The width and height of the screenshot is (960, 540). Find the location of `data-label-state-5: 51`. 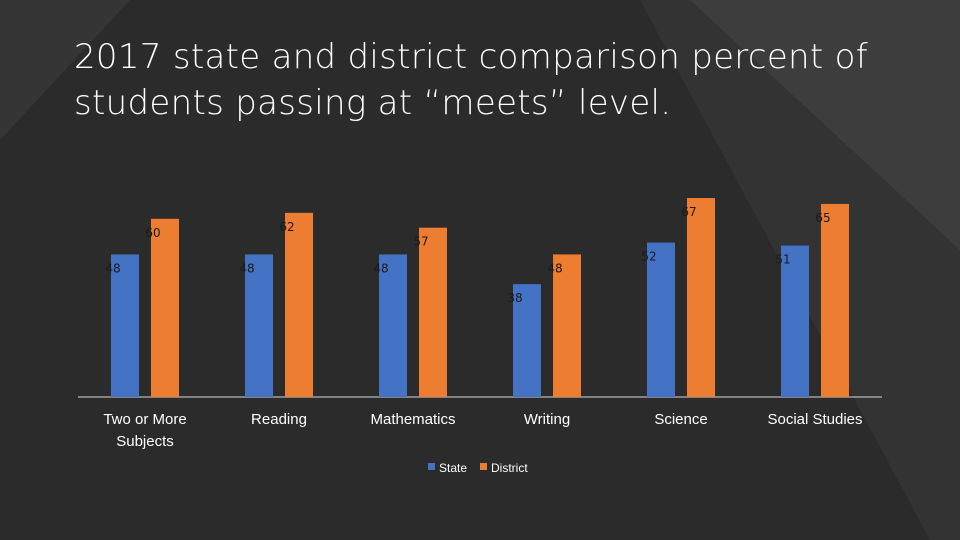

data-label-state-5: 51 is located at coordinates (782, 260).